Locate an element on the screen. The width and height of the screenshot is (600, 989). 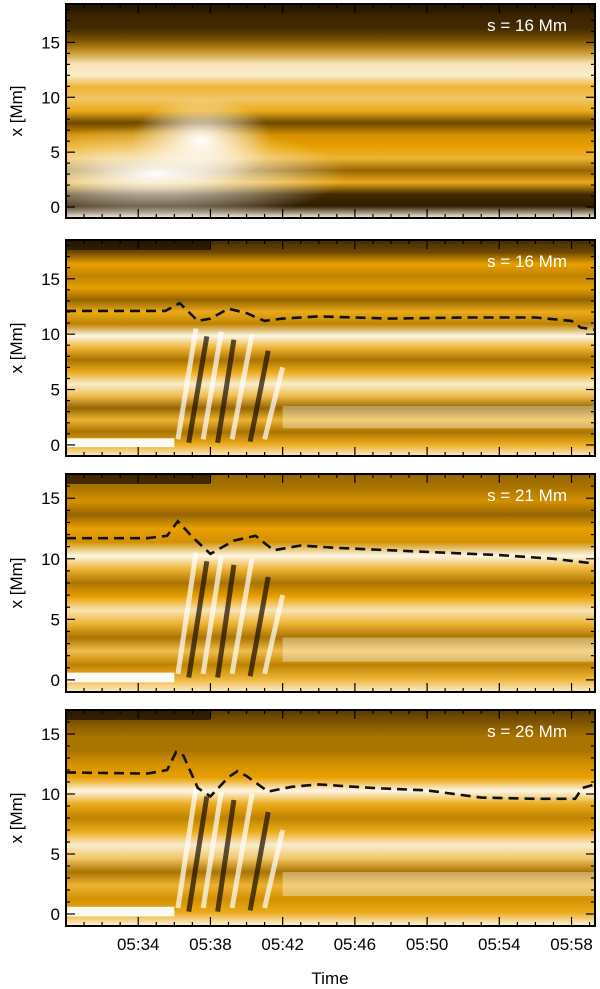
x-tick-label: 05:34 is located at coordinates (138, 944).